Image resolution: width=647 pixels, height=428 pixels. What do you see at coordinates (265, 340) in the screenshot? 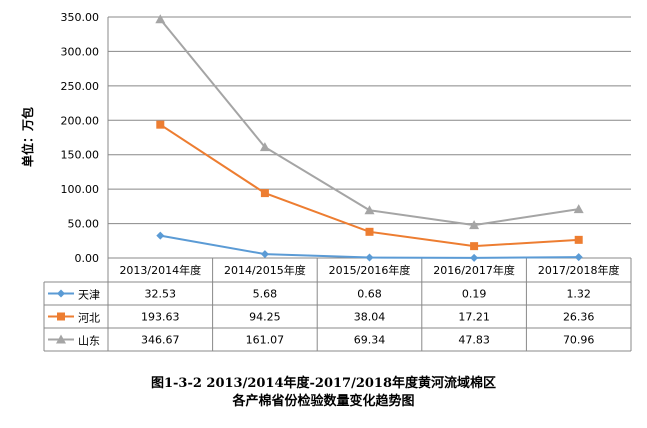
I see `table-cell: 161.07` at bounding box center [265, 340].